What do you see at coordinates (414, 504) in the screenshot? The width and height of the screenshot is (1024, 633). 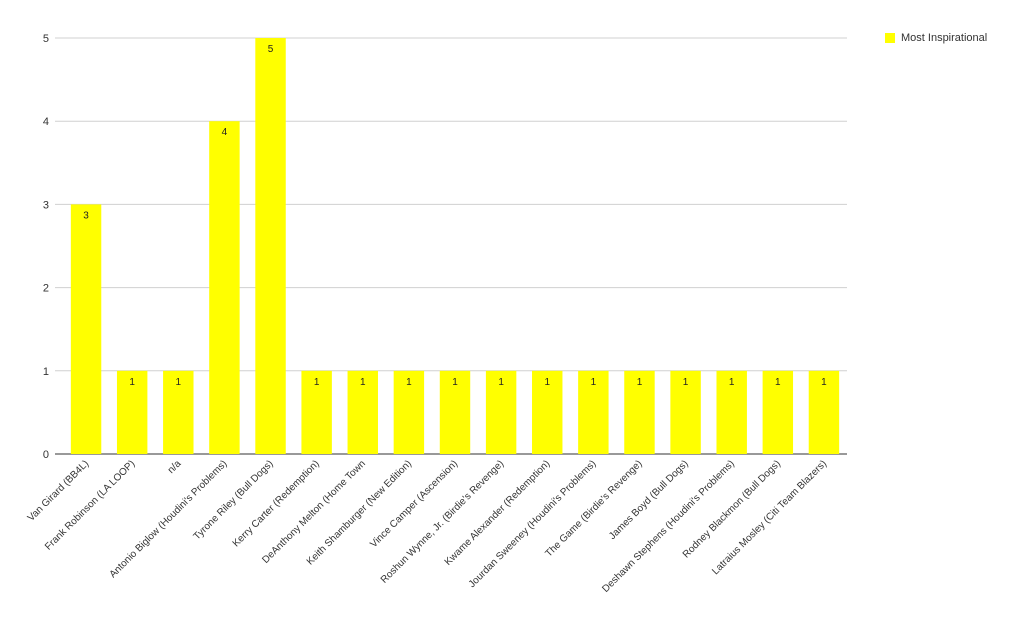 I see `x-tick-label: Vince Camper (Ascension)` at bounding box center [414, 504].